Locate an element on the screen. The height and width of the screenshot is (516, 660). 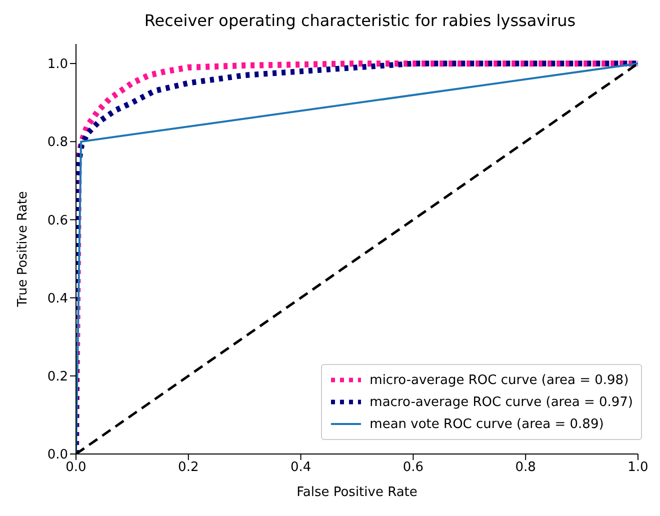
y-axis-title: True Positive Rate is located at coordinates (23, 249).